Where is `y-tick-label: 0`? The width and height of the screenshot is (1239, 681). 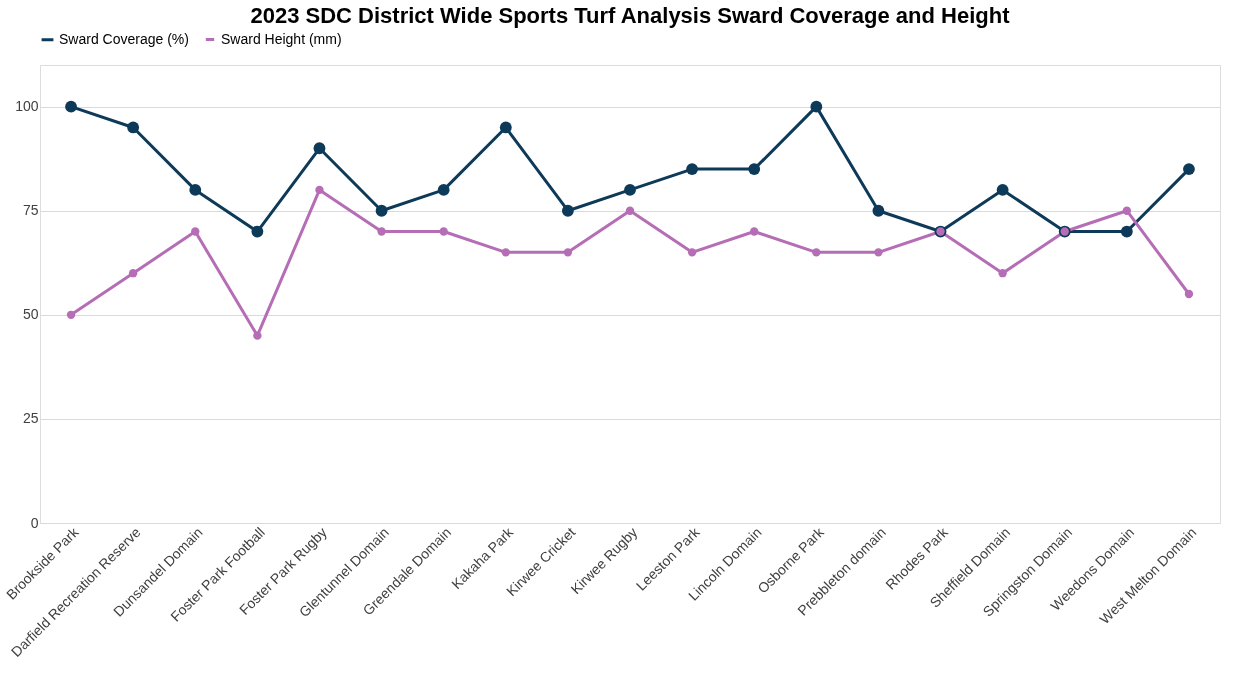
y-tick-label: 0 is located at coordinates (34, 522).